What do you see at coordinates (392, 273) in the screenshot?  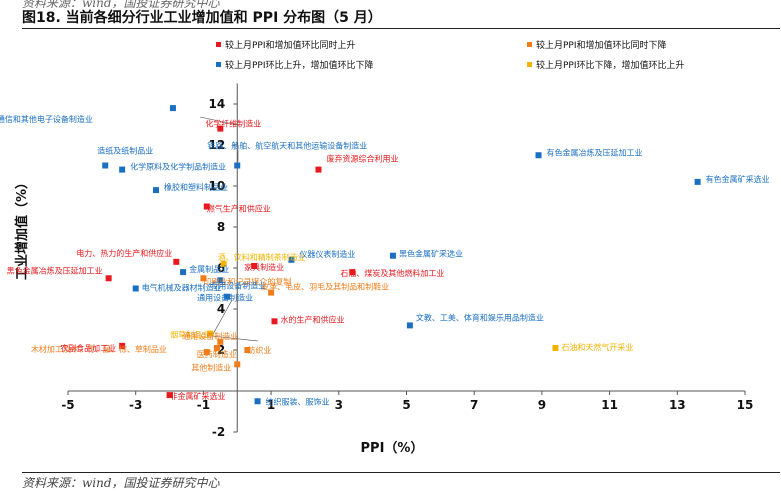 I see `data-label: 石油、煤炭及其他燃料加工业` at bounding box center [392, 273].